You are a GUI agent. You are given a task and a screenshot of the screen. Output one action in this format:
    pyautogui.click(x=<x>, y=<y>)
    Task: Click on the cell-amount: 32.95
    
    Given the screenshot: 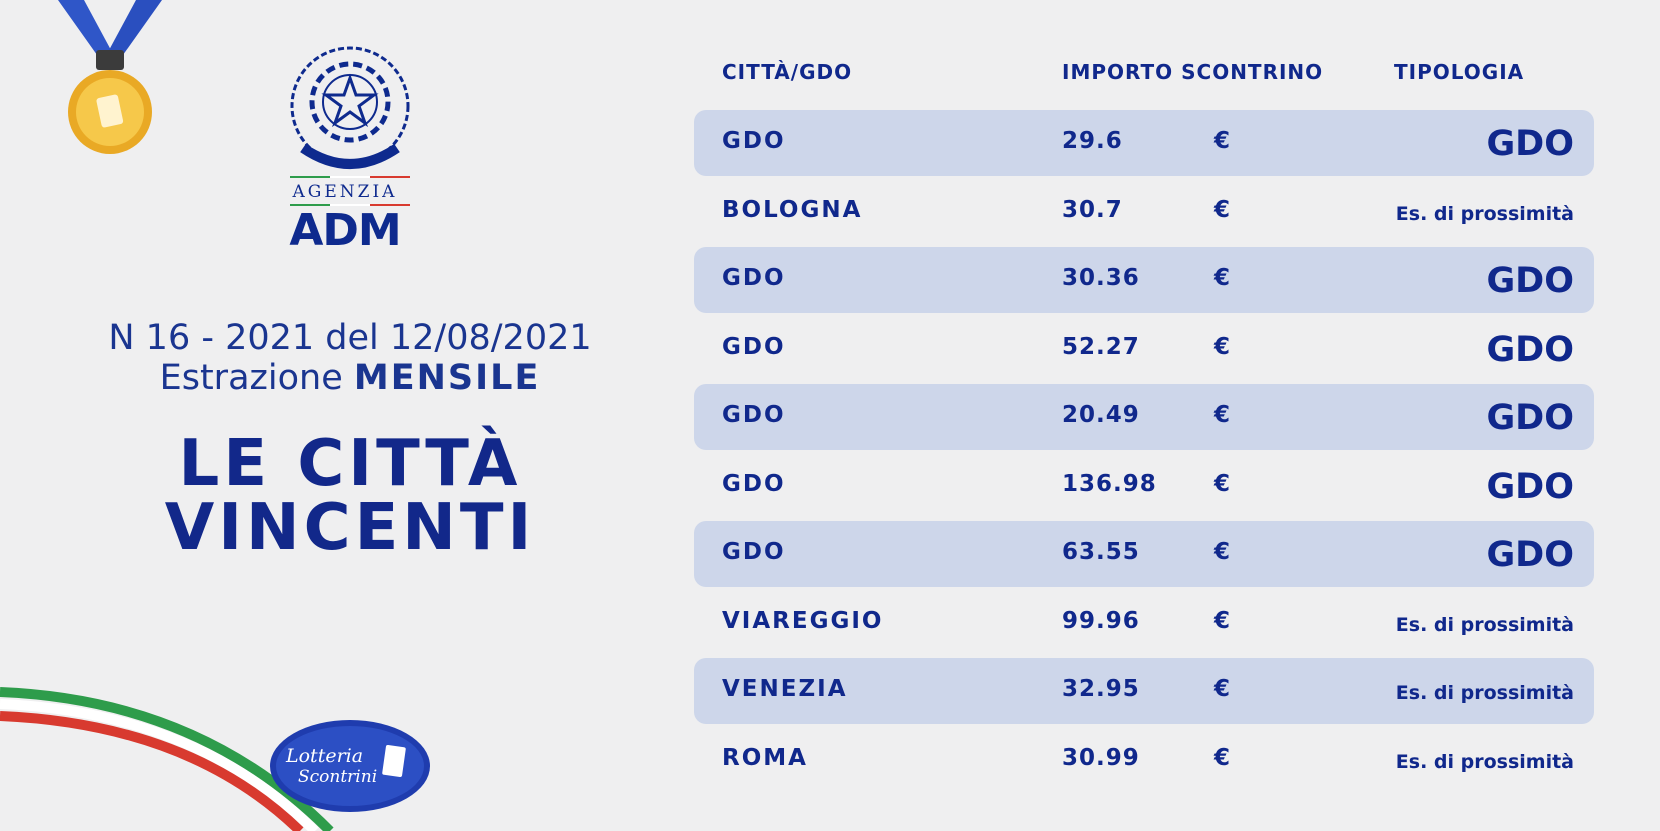 What is the action you would take?
    pyautogui.click(x=1101, y=689)
    